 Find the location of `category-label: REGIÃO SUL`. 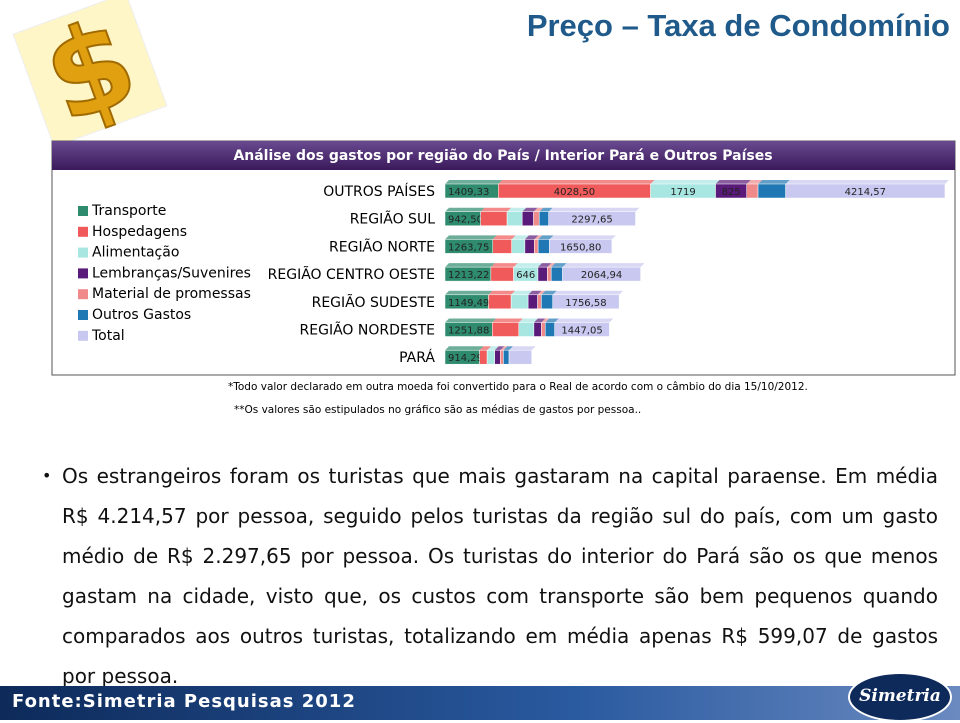

category-label: REGIÃO SUL is located at coordinates (392, 219).